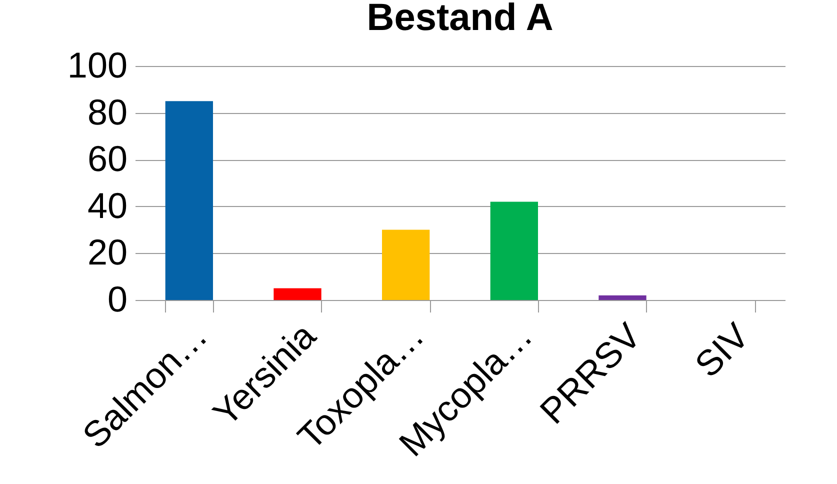  What do you see at coordinates (97, 65) in the screenshot?
I see `y-tick-label: 100` at bounding box center [97, 65].